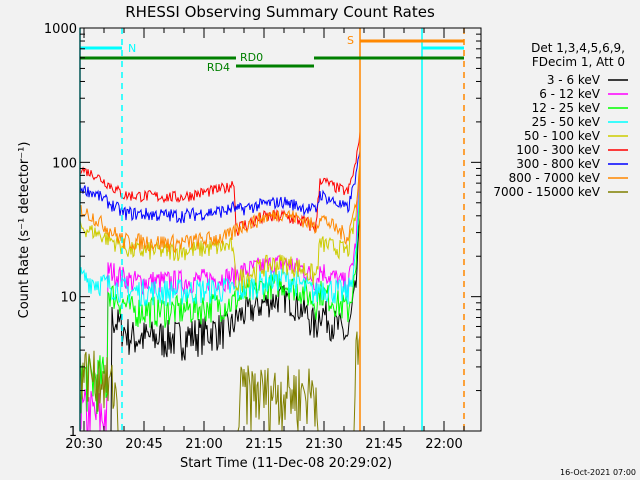 This screenshot has height=480, width=640. What do you see at coordinates (578, 48) in the screenshot?
I see `legend-header: Det 1,3,4,5,6,9,` at bounding box center [578, 48].